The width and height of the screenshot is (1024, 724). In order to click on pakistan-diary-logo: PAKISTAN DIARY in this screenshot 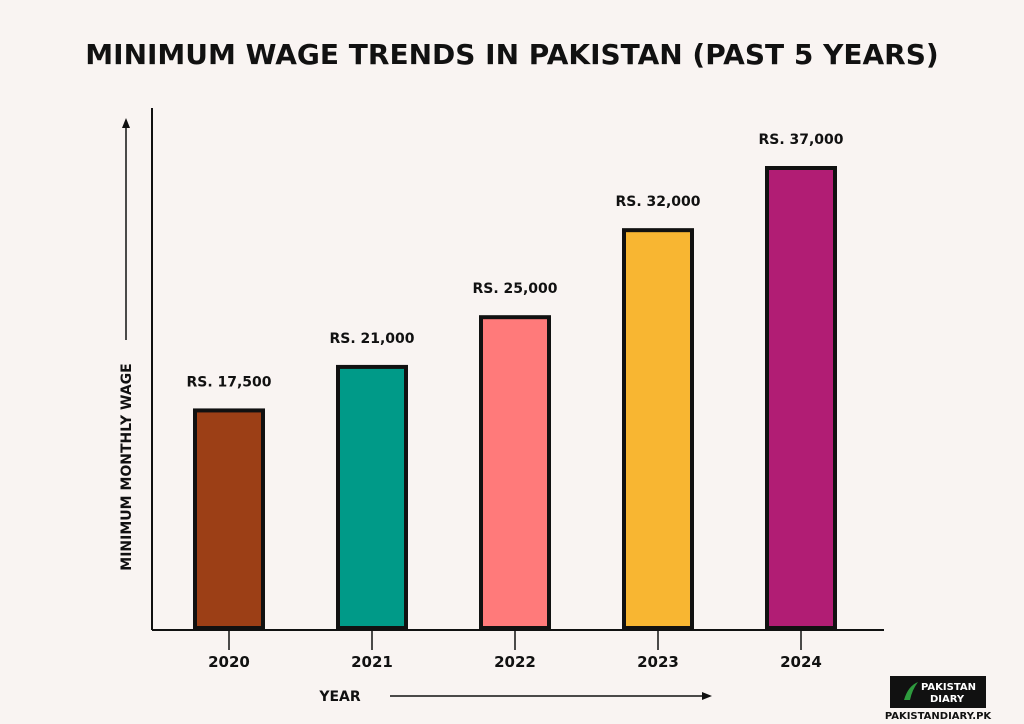, I will do `click(938, 692)`.